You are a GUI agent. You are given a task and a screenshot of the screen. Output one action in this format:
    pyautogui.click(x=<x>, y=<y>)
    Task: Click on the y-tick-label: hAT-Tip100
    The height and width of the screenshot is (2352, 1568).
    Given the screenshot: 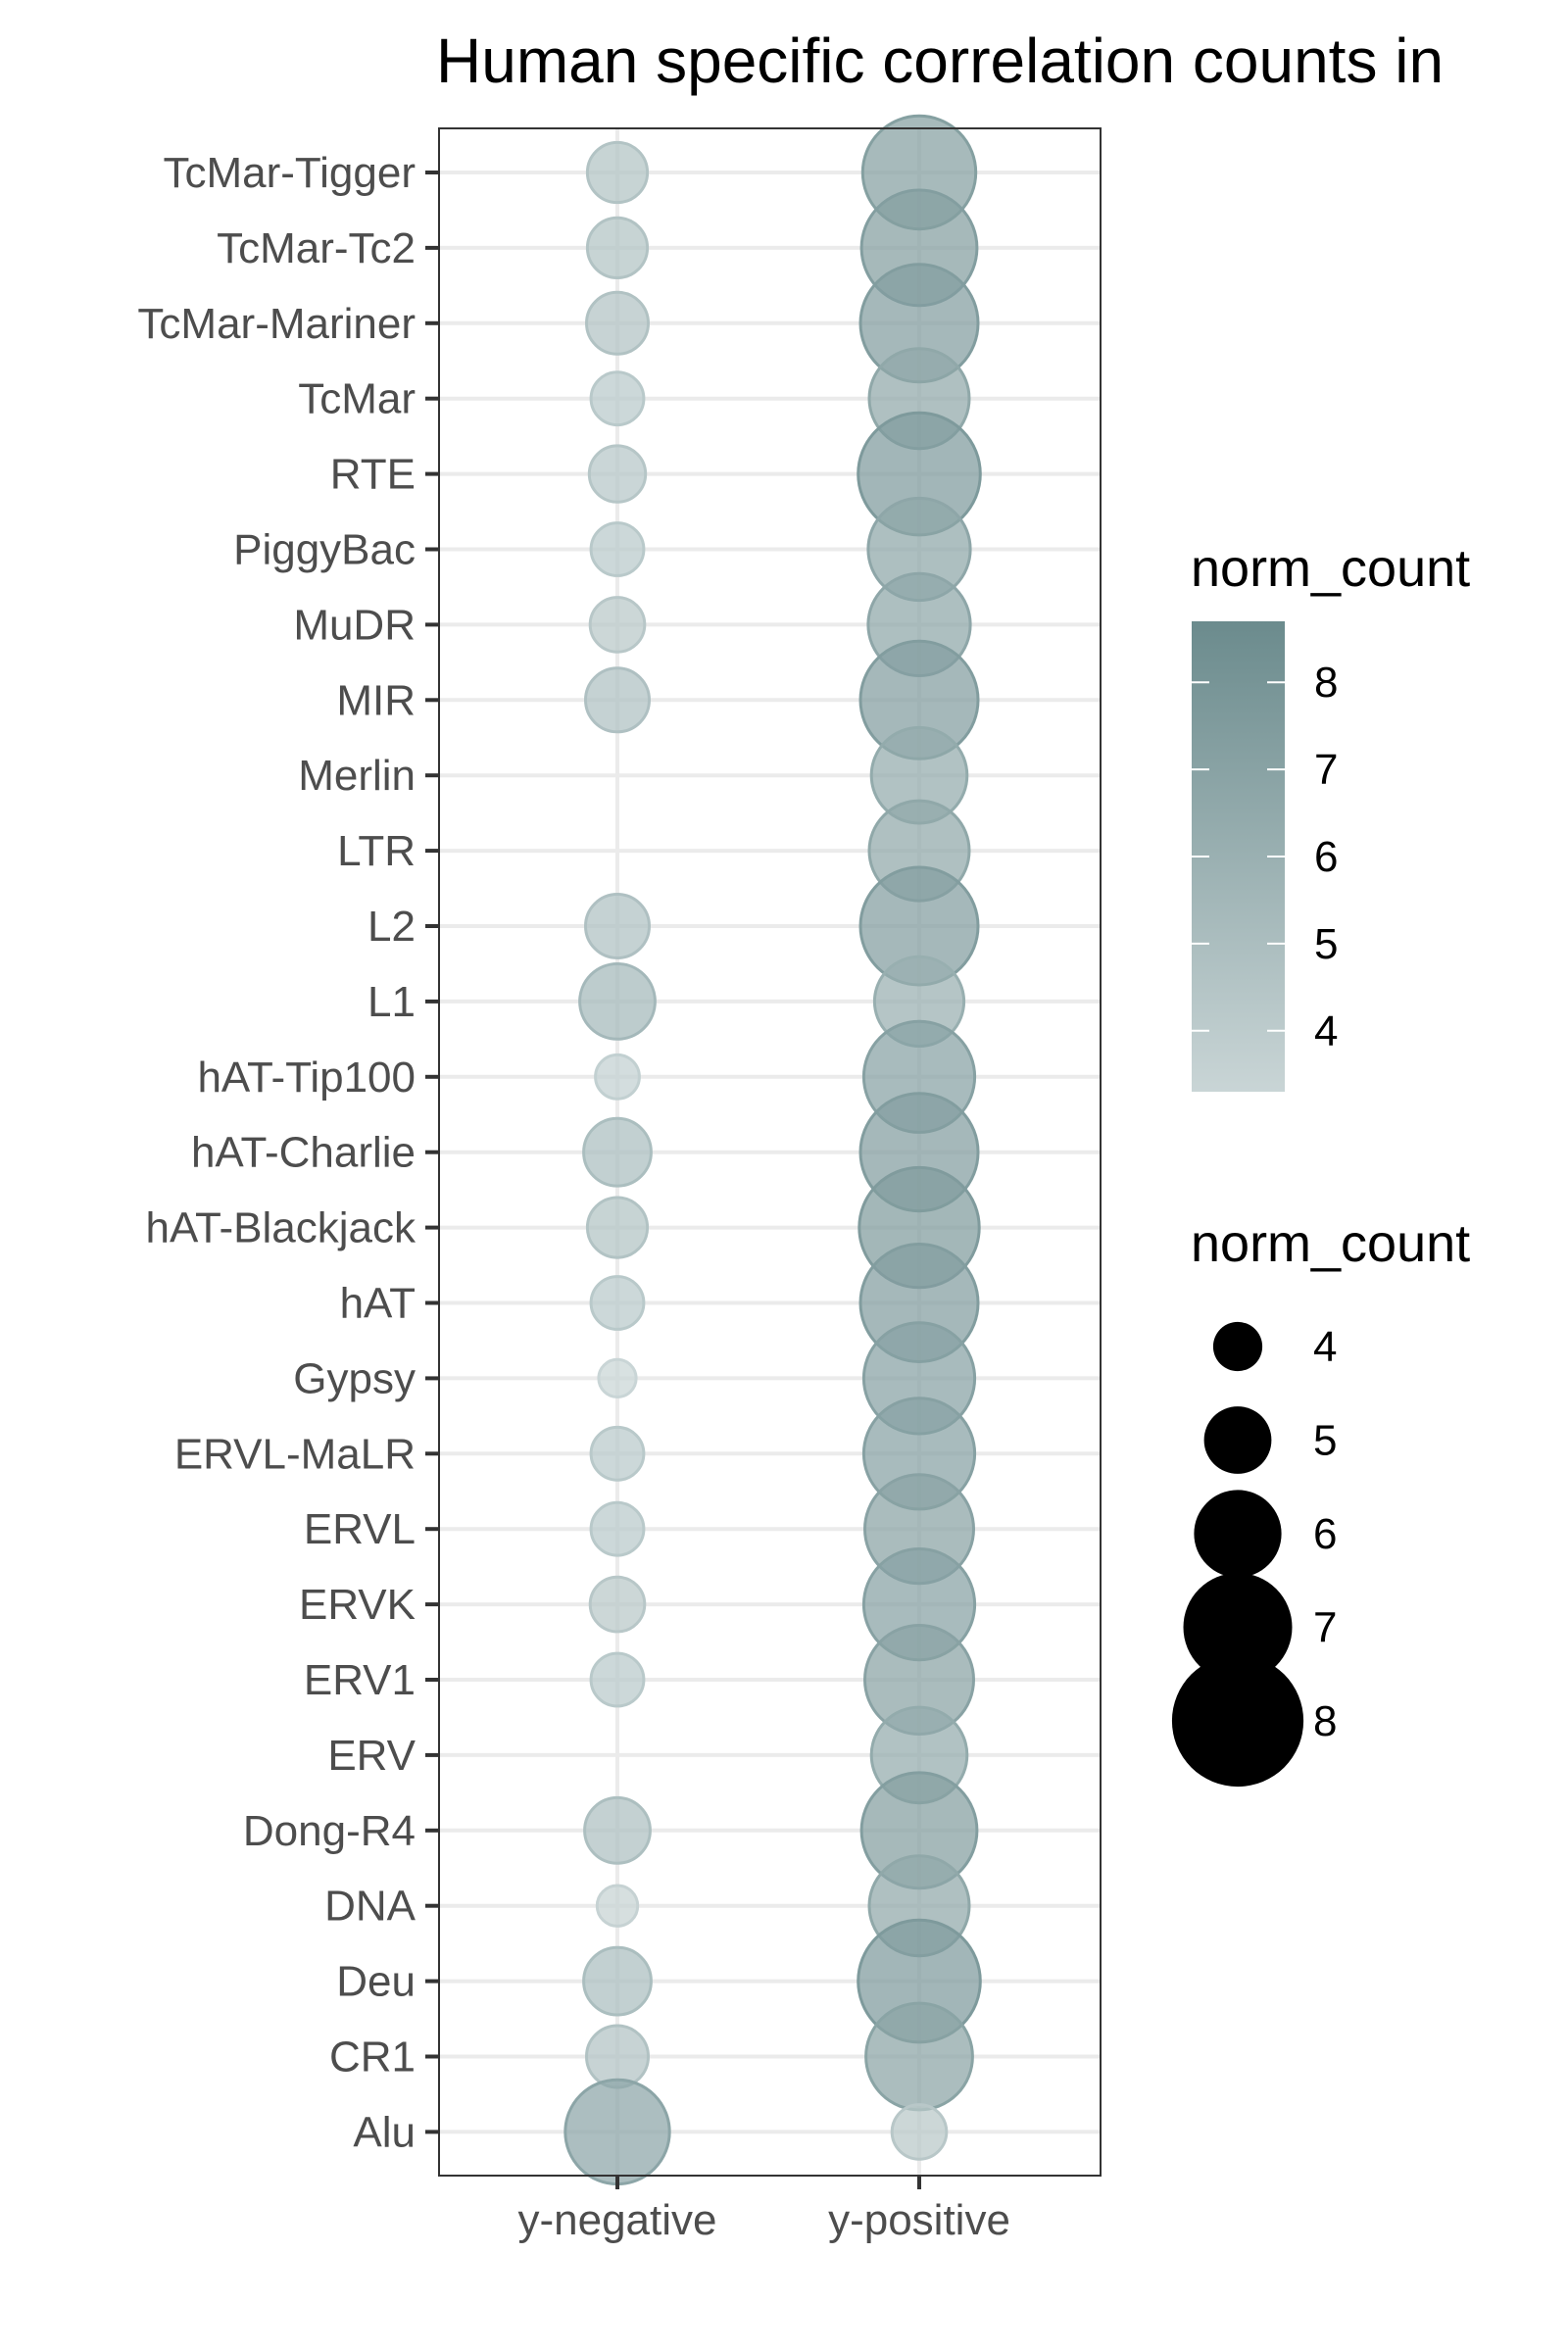 What is the action you would take?
    pyautogui.click(x=306, y=1078)
    